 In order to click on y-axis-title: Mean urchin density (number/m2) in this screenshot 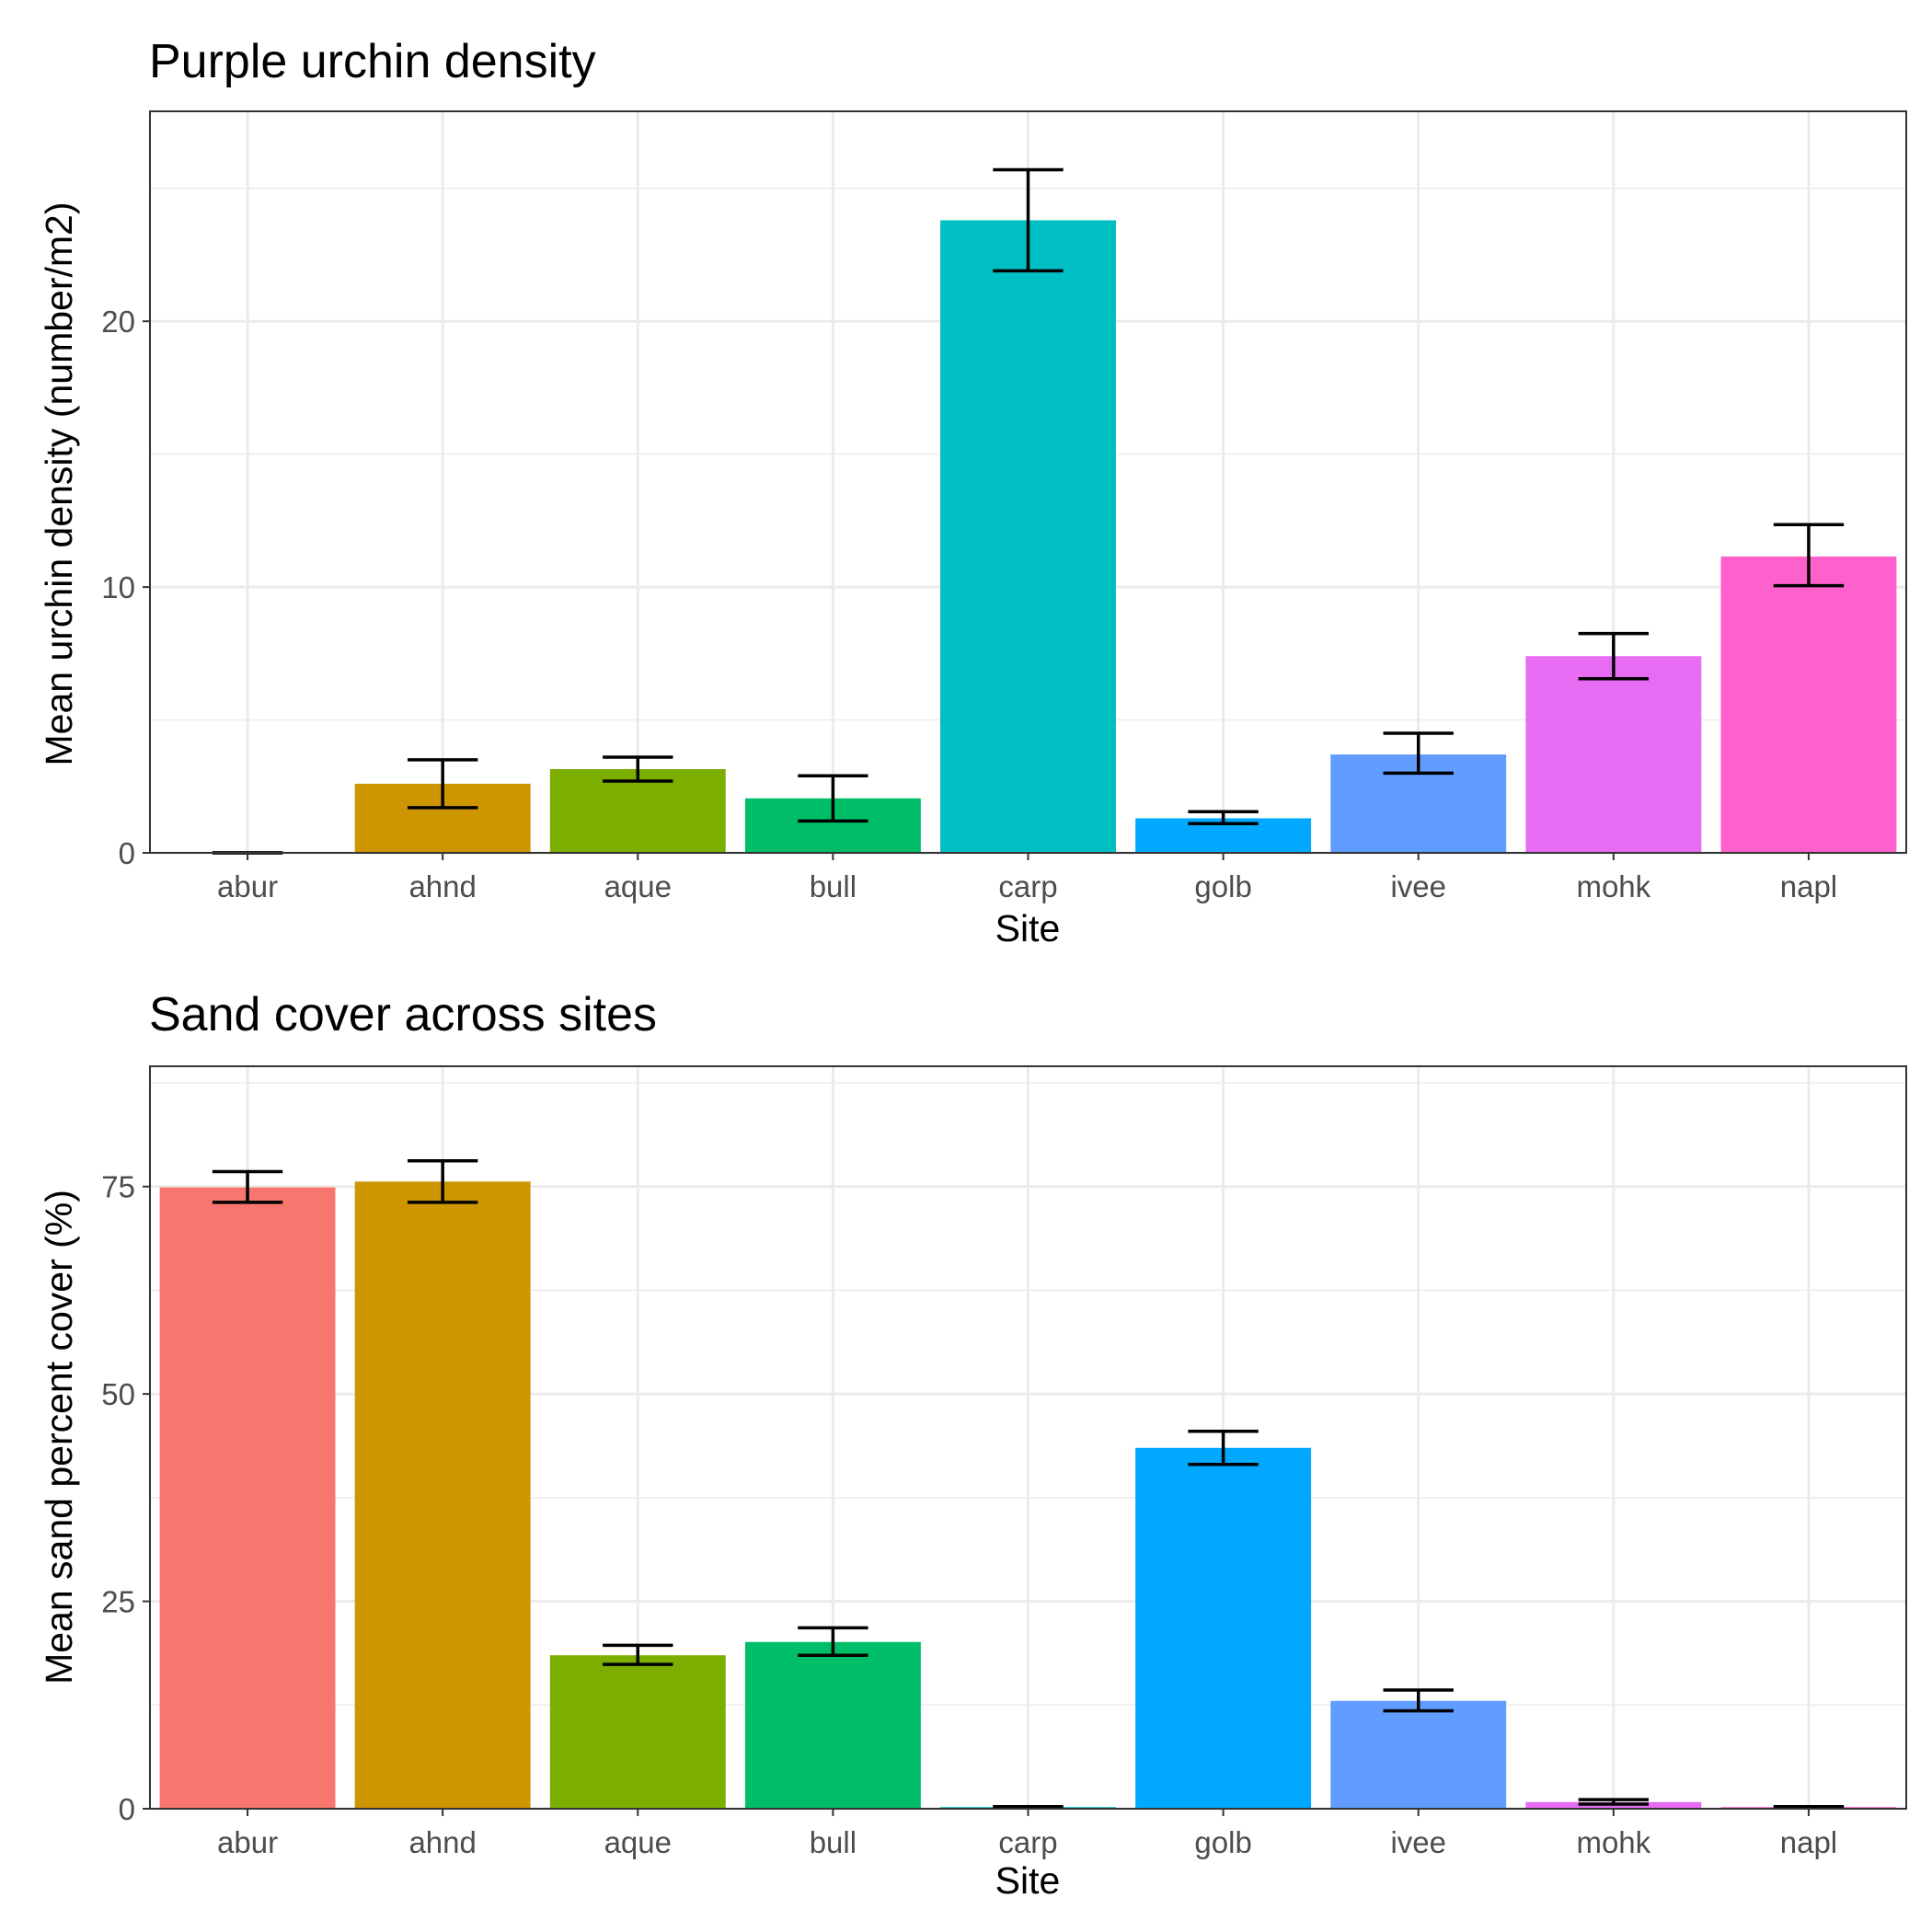, I will do `click(59, 484)`.